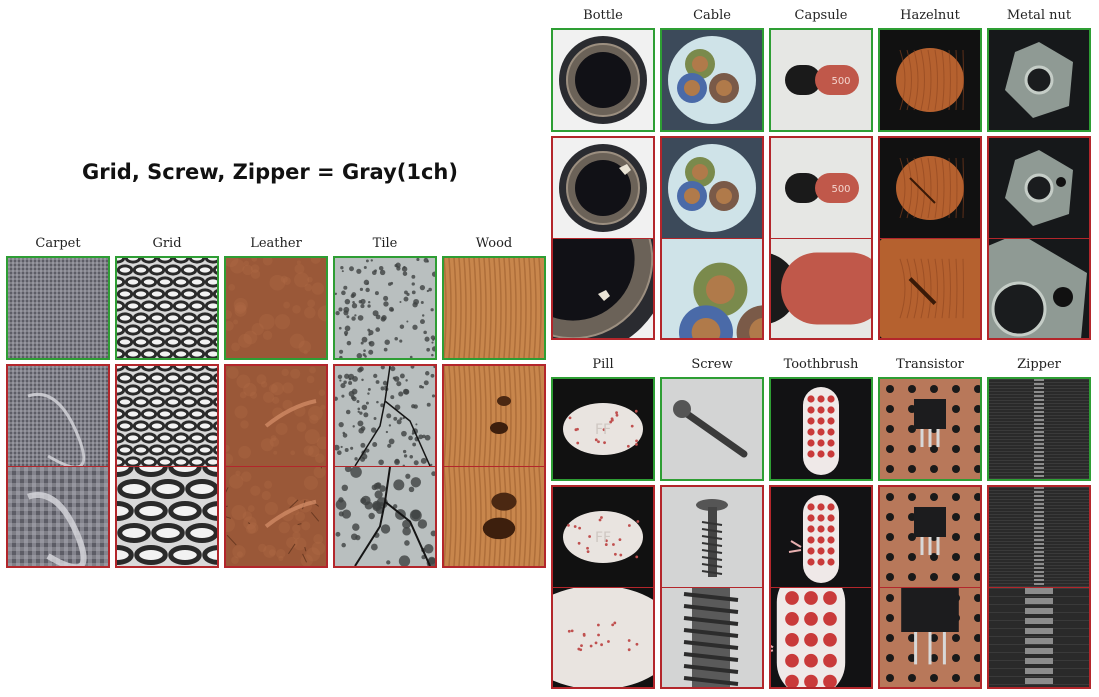 Image resolution: width=1099 pixels, height=697 pixels. Describe the element at coordinates (821, 364) in the screenshot. I see `category-label: Toothbrush` at that location.